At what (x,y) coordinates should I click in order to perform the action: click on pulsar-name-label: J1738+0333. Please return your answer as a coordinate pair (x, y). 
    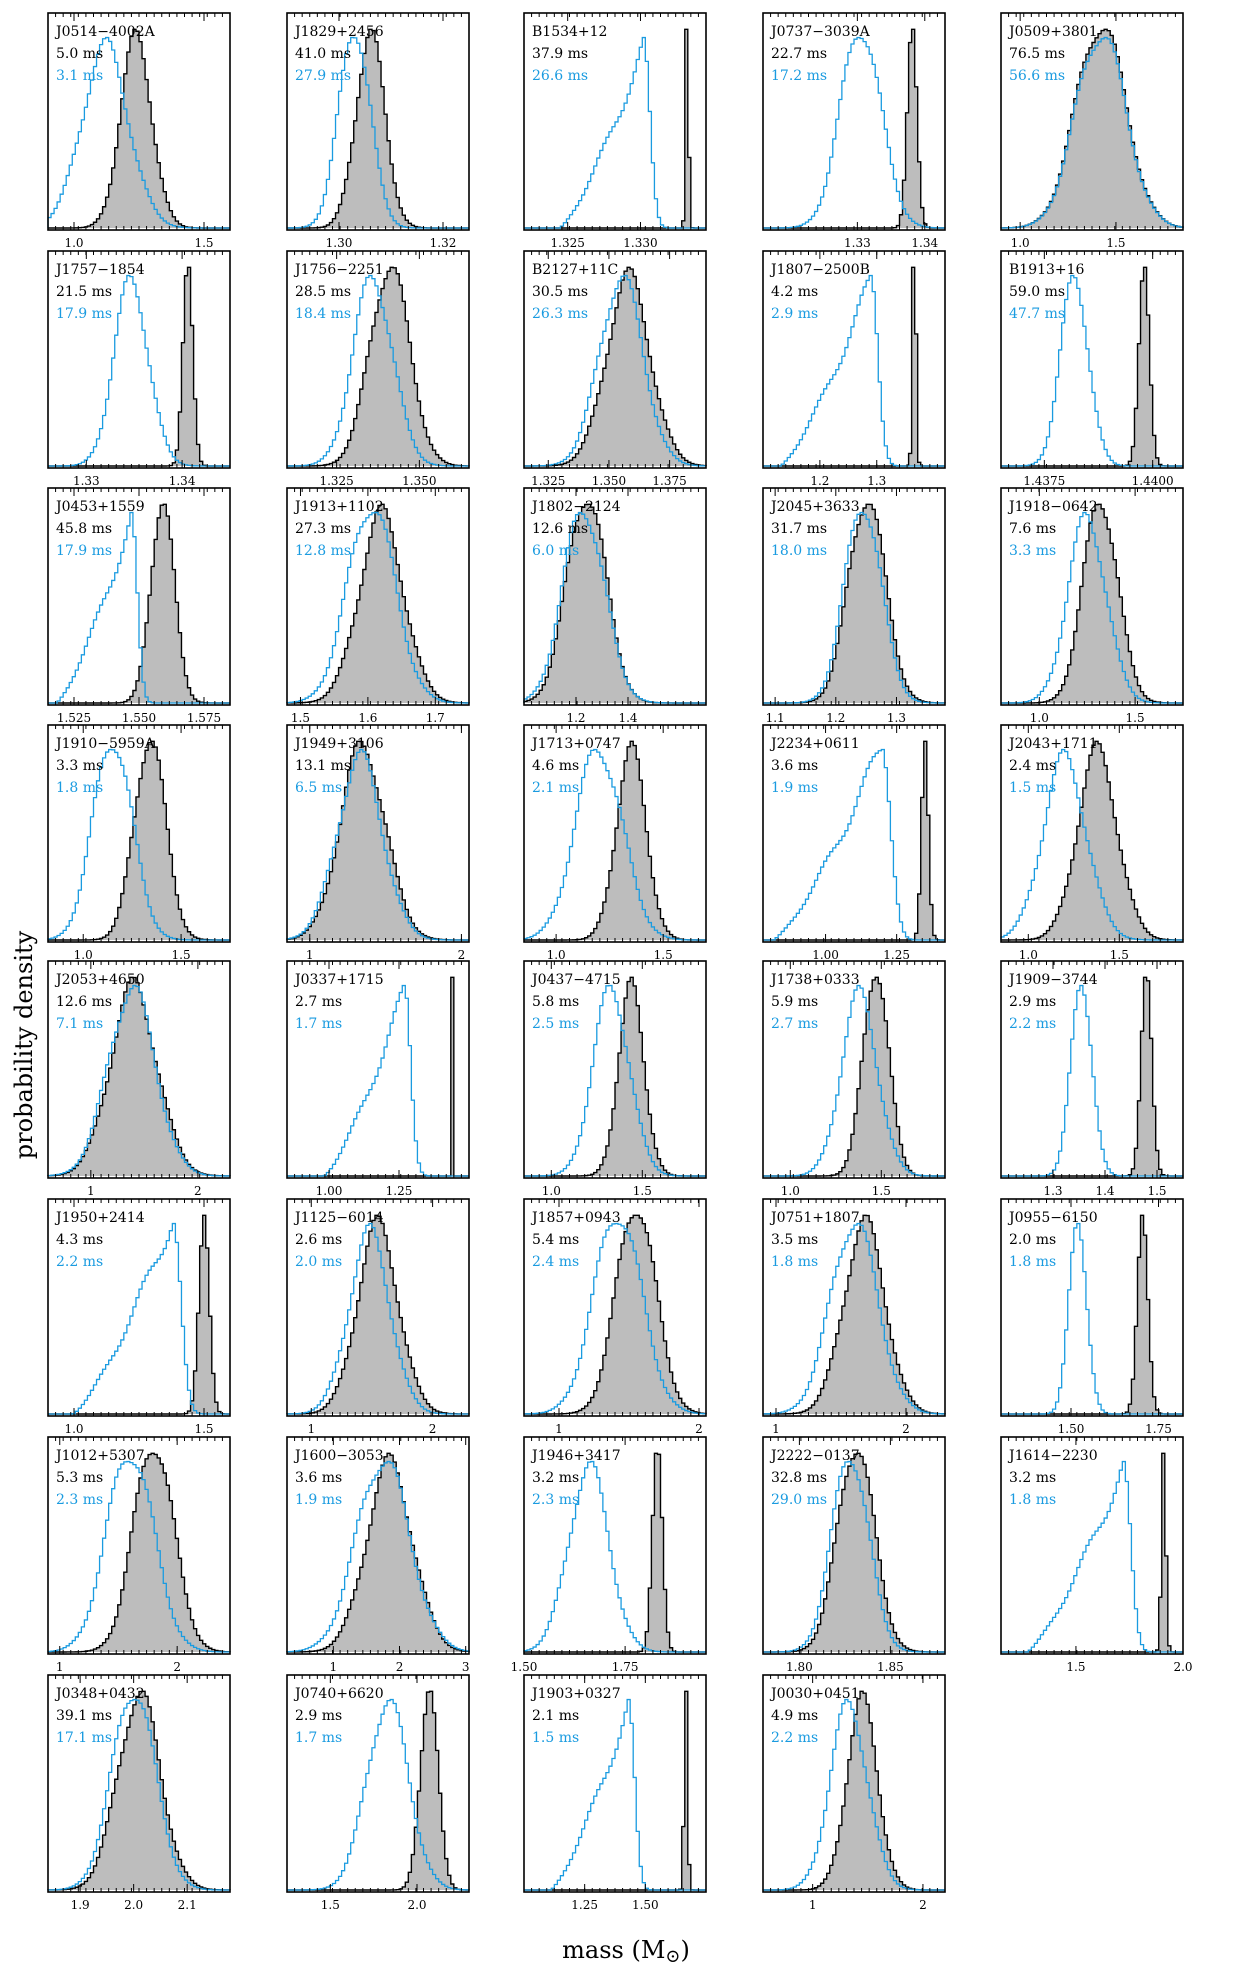
    Looking at the image, I should click on (814, 980).